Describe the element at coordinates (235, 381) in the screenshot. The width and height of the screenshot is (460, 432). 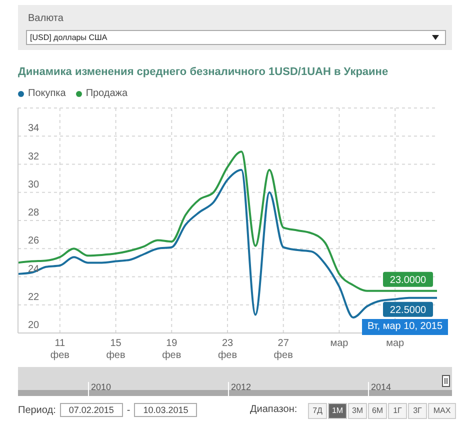
I see `navigator-panel: 2010 2012 2014` at that location.